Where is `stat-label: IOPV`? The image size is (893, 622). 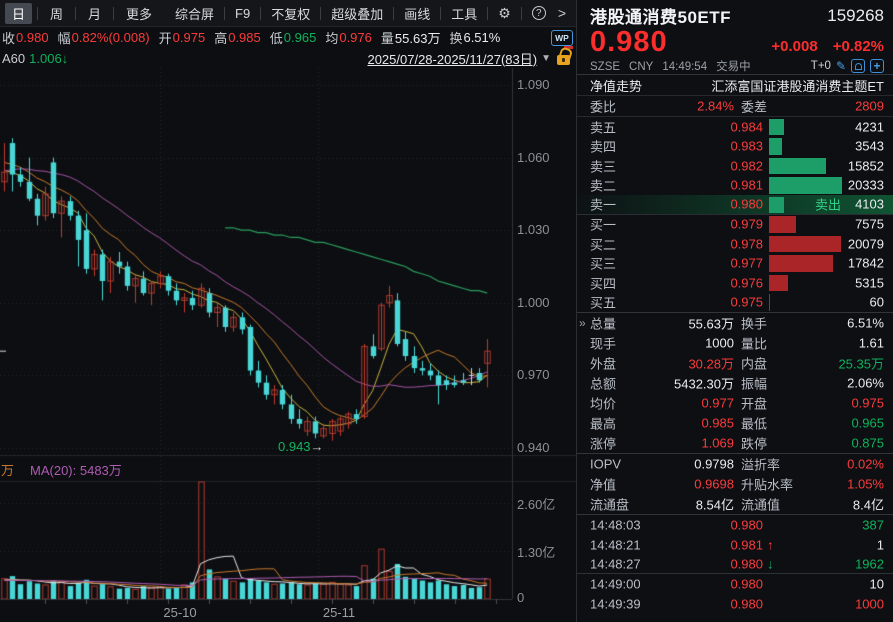 stat-label: IOPV is located at coordinates (606, 464).